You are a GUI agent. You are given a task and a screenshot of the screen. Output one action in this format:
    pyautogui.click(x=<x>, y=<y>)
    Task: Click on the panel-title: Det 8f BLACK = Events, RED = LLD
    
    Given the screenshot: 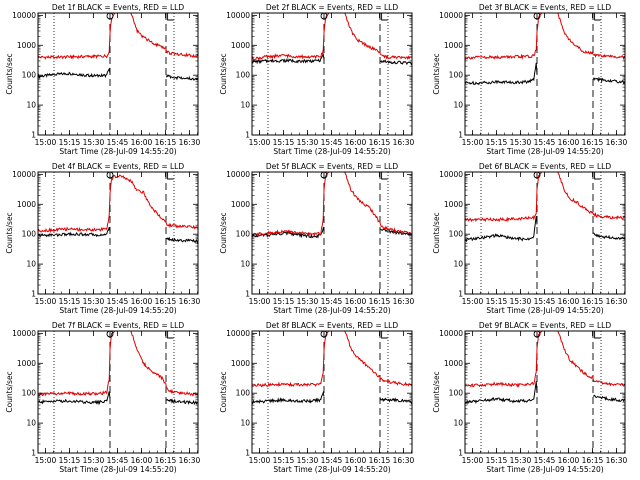 What is the action you would take?
    pyautogui.click(x=332, y=325)
    